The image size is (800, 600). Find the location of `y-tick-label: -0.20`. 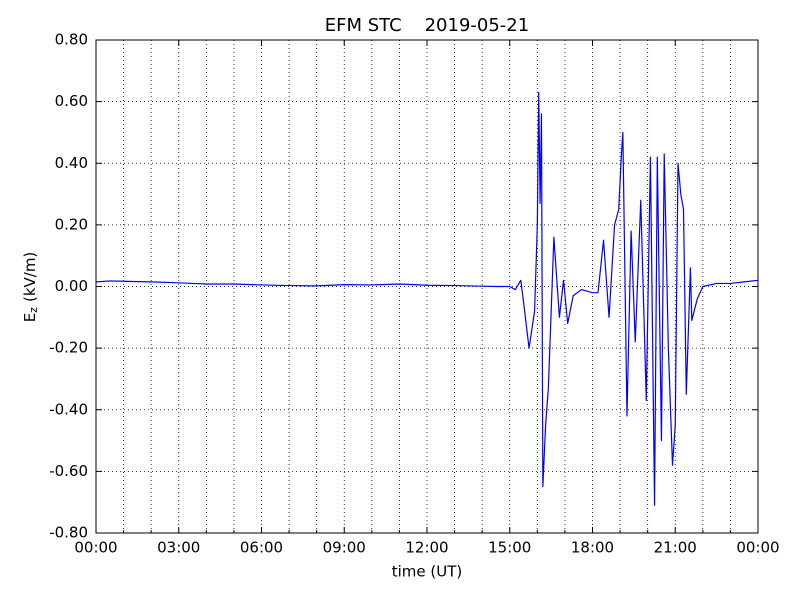

y-tick-label: -0.20 is located at coordinates (68, 348).